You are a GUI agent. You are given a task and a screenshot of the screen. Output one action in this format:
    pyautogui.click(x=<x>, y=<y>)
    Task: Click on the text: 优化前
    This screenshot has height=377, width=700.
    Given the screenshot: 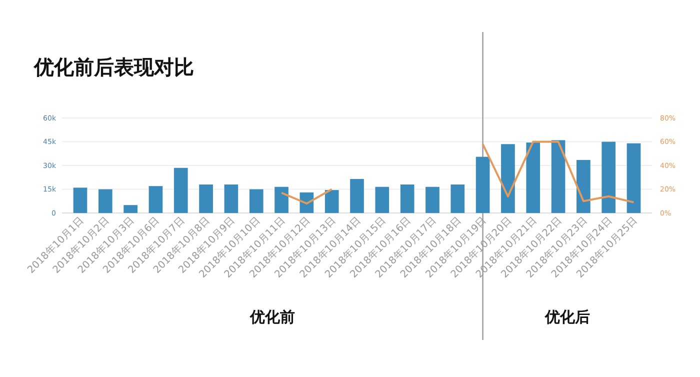 What is the action you would take?
    pyautogui.click(x=271, y=317)
    